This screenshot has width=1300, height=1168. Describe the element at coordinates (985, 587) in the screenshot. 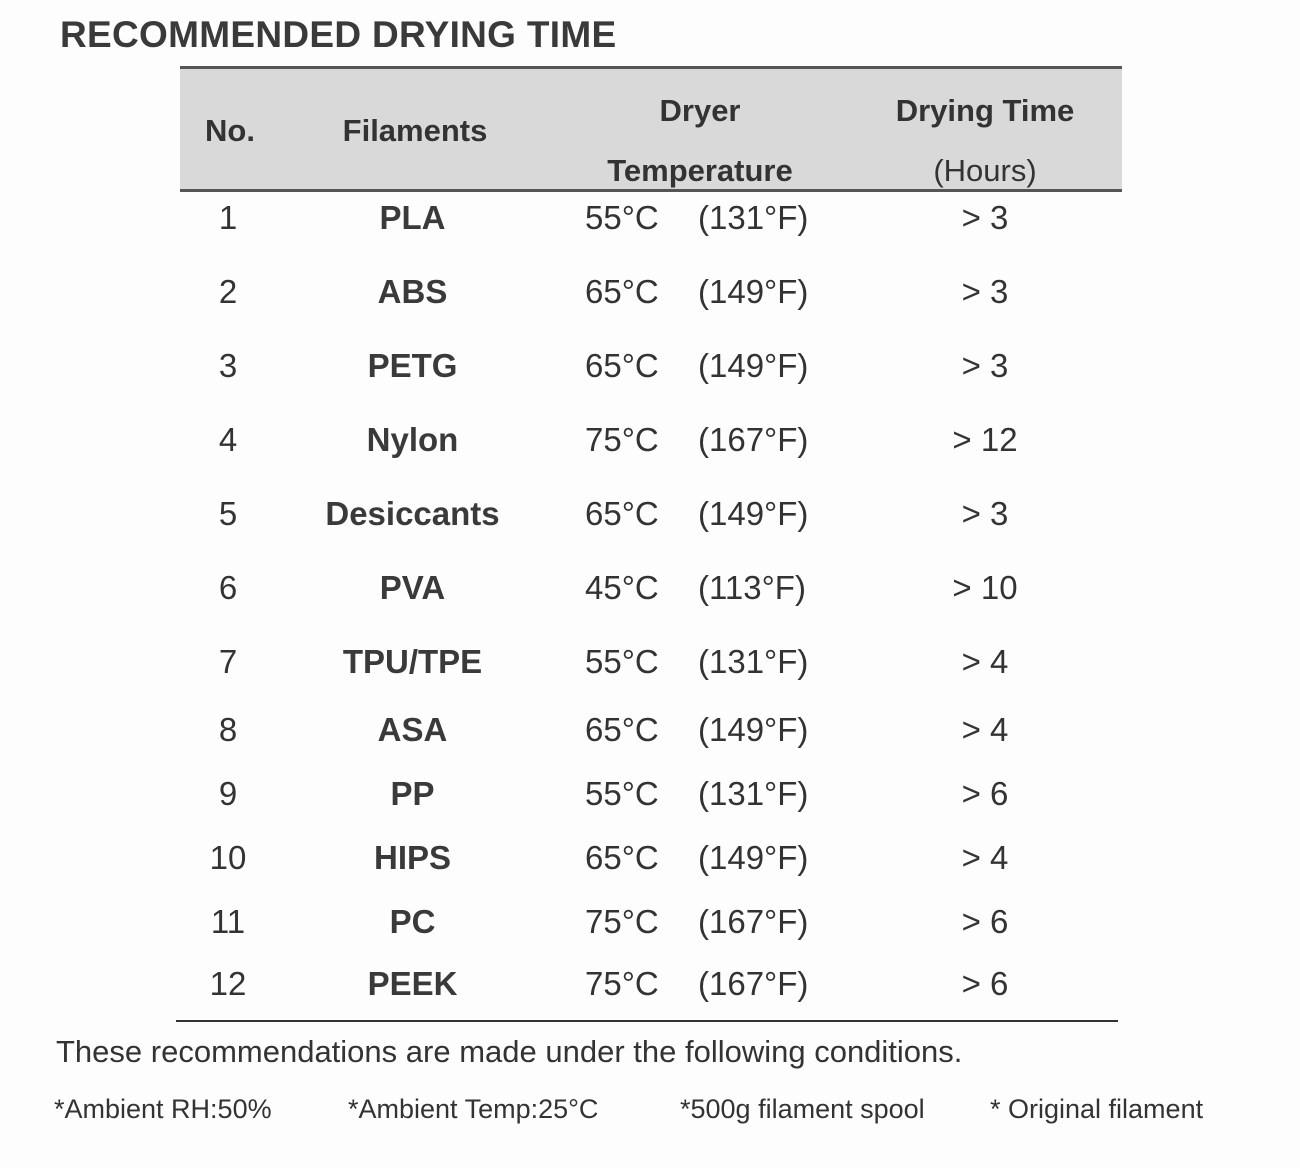

I see `row-drying-time: > 10` at that location.